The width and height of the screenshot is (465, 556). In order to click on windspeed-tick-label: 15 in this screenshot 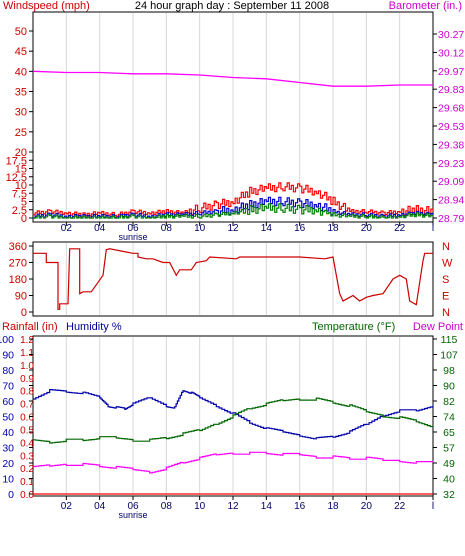, I will do `click(21, 170)`.